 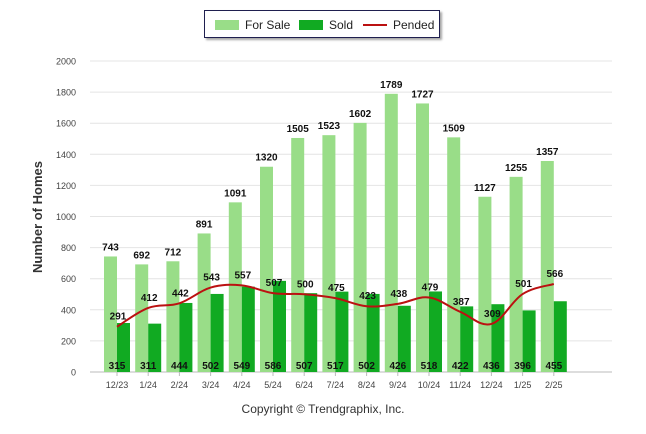 I want to click on pended-value-label: 507, so click(x=274, y=283).